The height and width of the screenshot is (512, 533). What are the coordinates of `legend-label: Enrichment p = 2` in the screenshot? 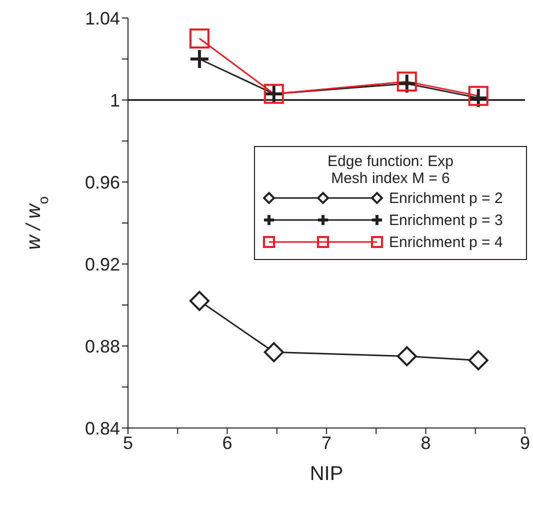 It's located at (446, 198).